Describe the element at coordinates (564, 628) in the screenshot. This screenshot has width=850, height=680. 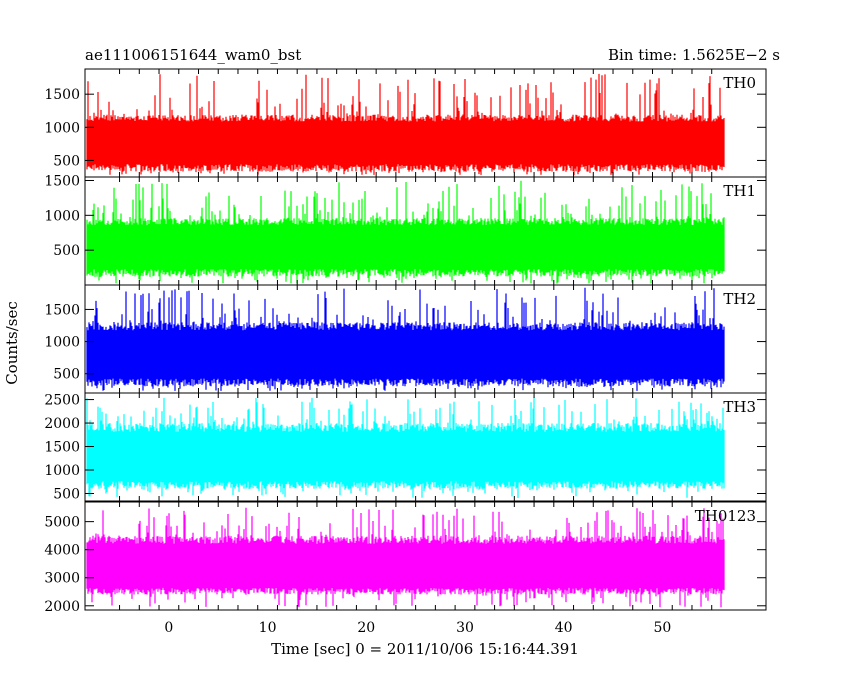
I see `x-tick-label: 40` at that location.